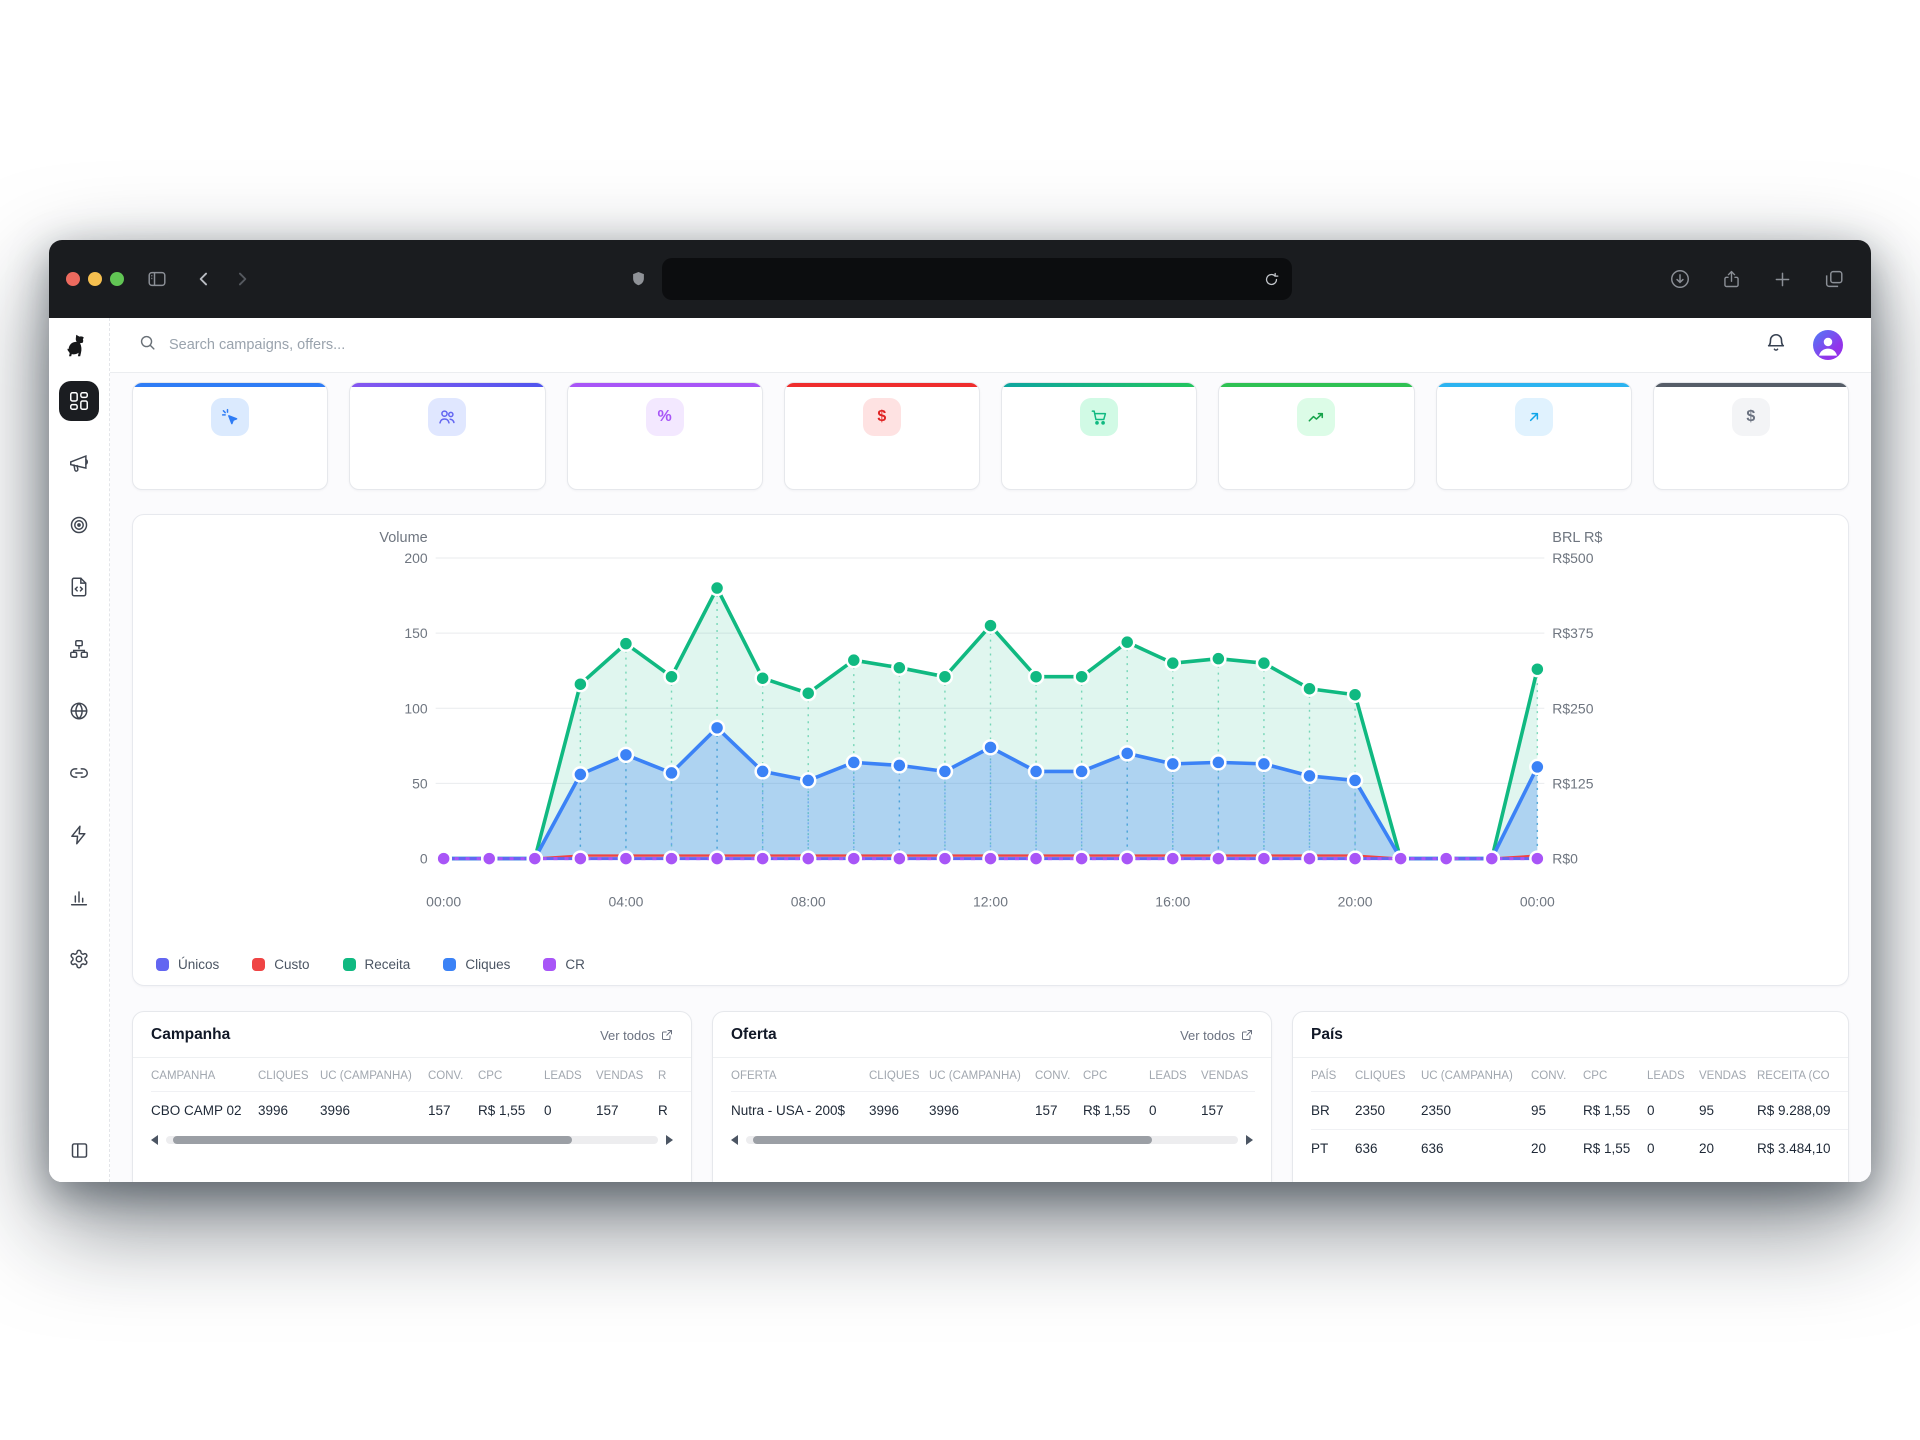  I want to click on user-avatar, so click(1828, 345).